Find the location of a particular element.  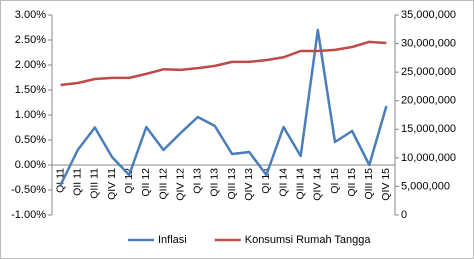

x-tick-label: QI 15 is located at coordinates (335, 181).